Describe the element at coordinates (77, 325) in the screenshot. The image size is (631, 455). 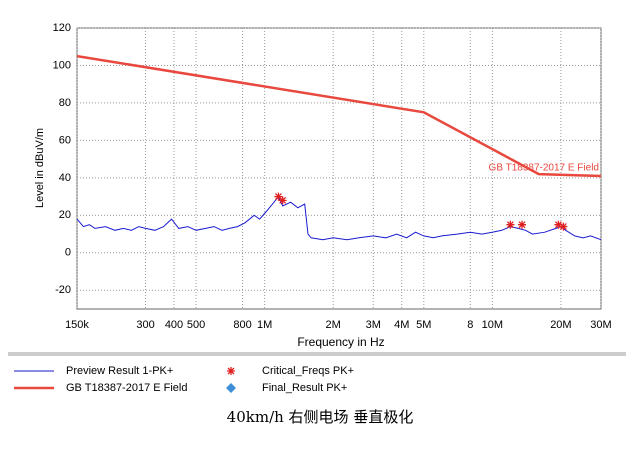
I see `x-tick-label: 150k` at that location.